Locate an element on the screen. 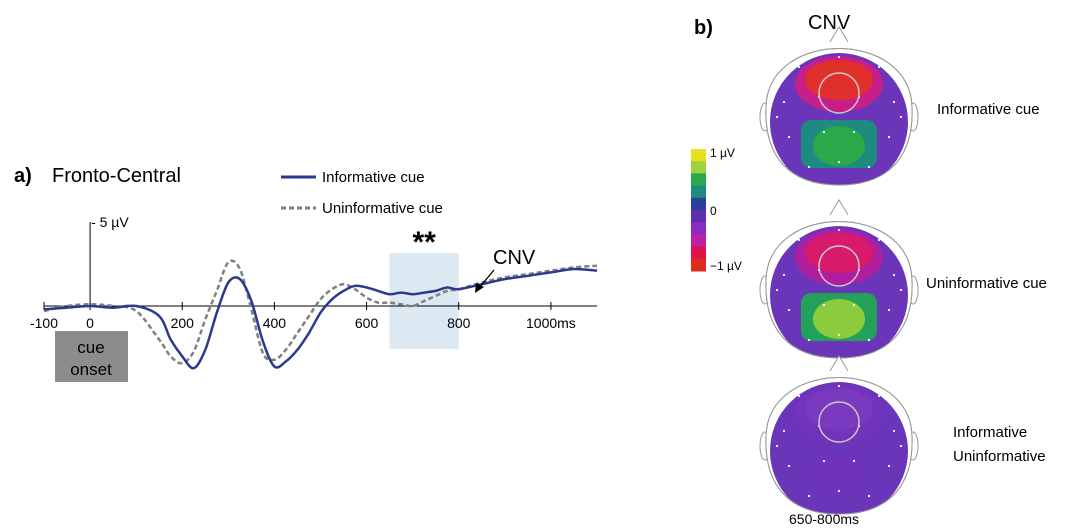 This screenshot has height=530, width=1074. panel-b-label: b) is located at coordinates (703, 28).